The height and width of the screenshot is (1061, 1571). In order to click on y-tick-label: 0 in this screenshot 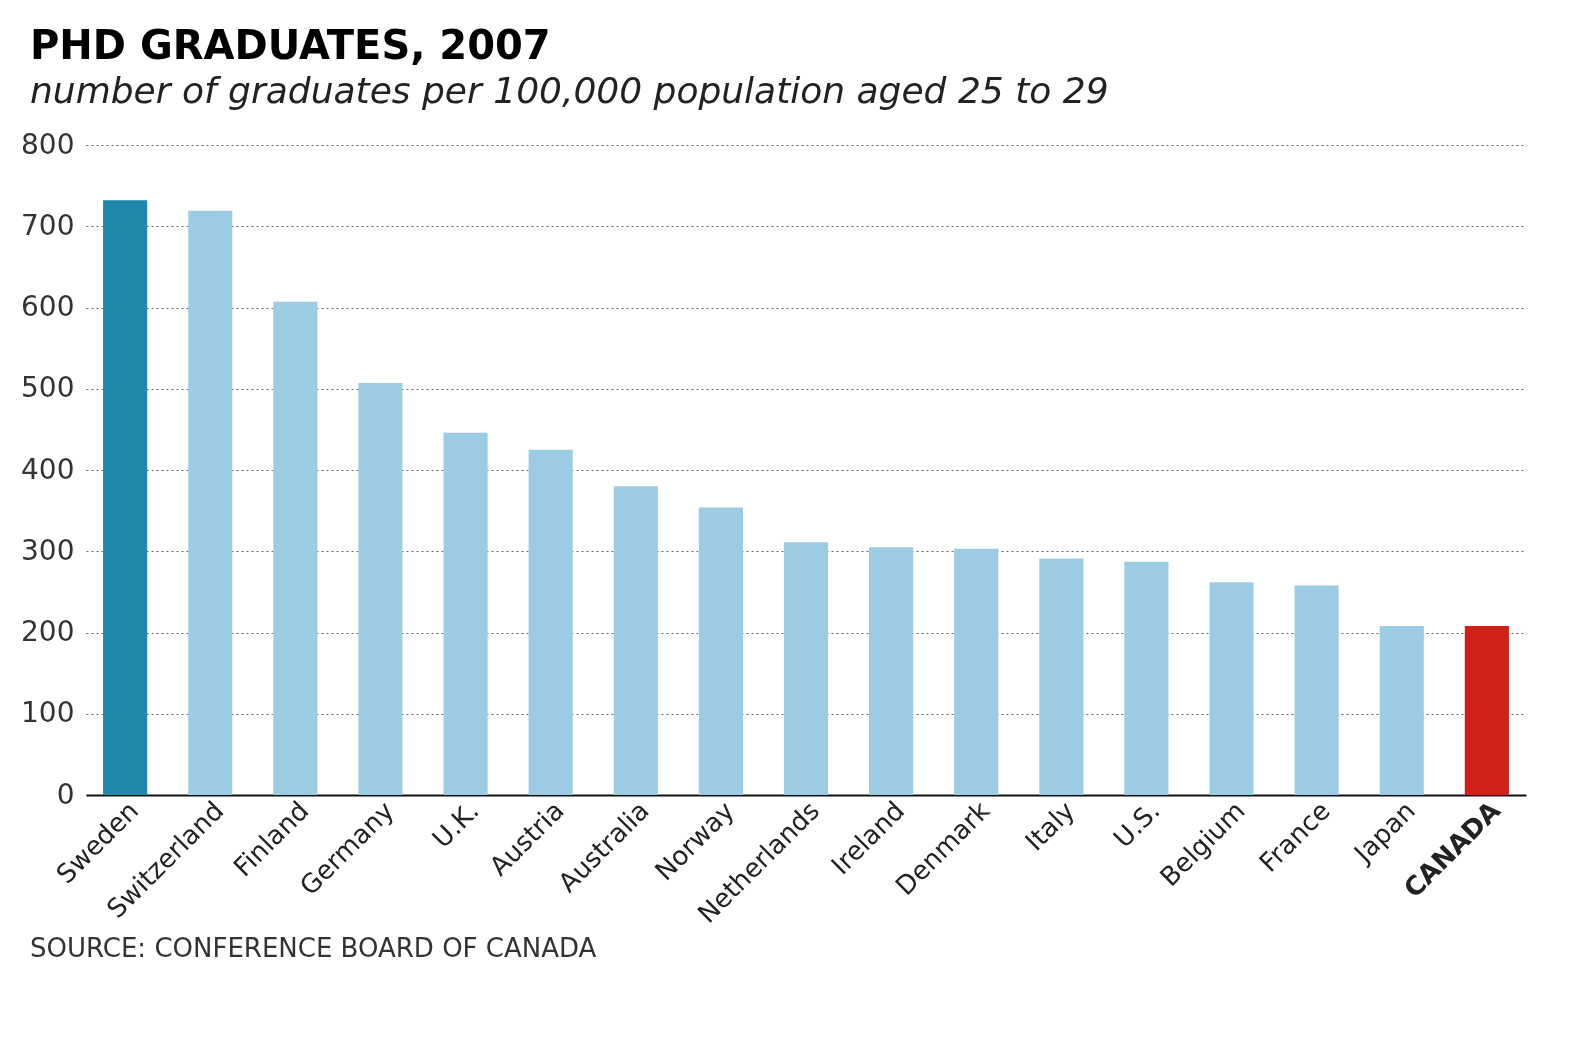, I will do `click(65, 794)`.